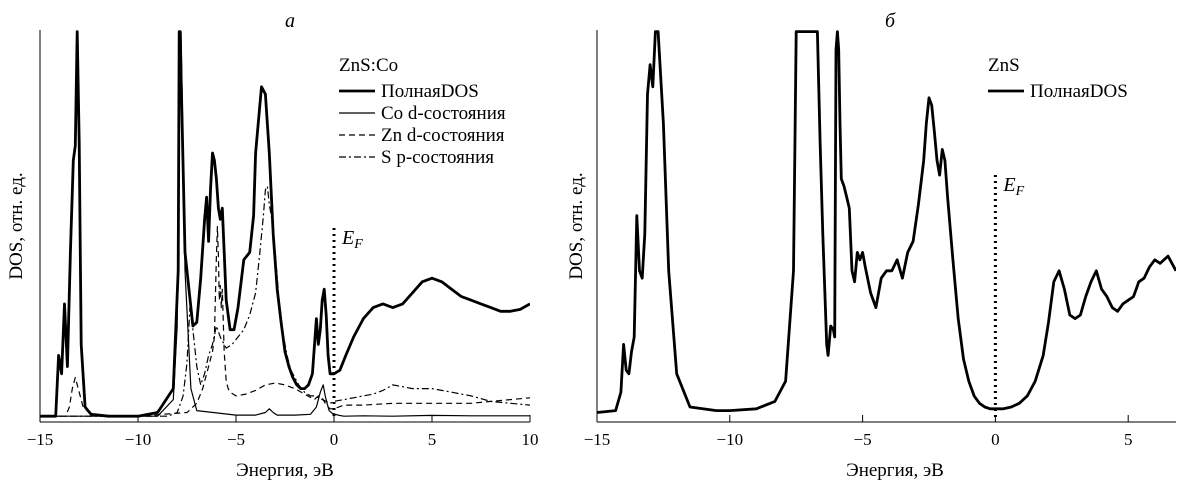 Image resolution: width=1177 pixels, height=483 pixels. Describe the element at coordinates (334, 439) in the screenshot. I see `x-tick-label-a: 0` at that location.